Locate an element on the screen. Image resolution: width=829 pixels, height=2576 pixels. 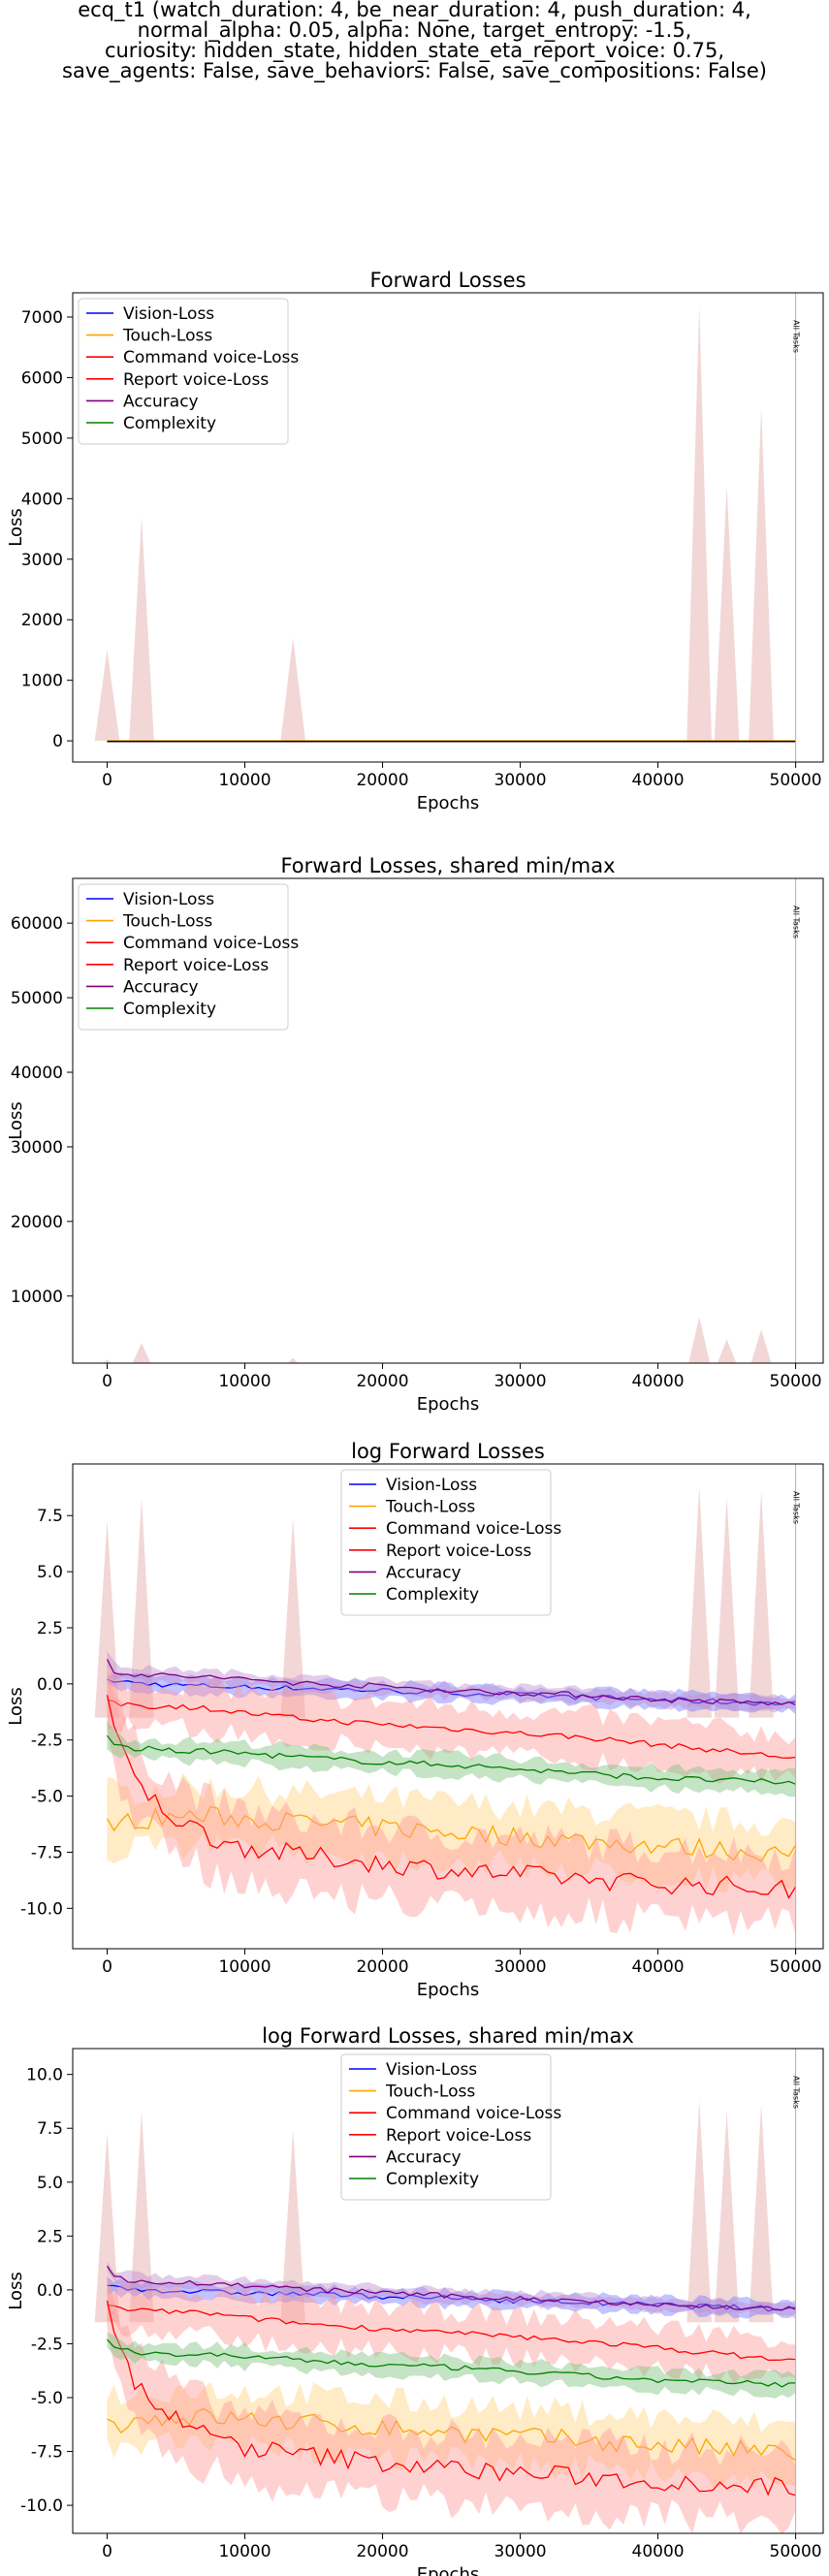
band-vision-loss is located at coordinates (451, 1693).